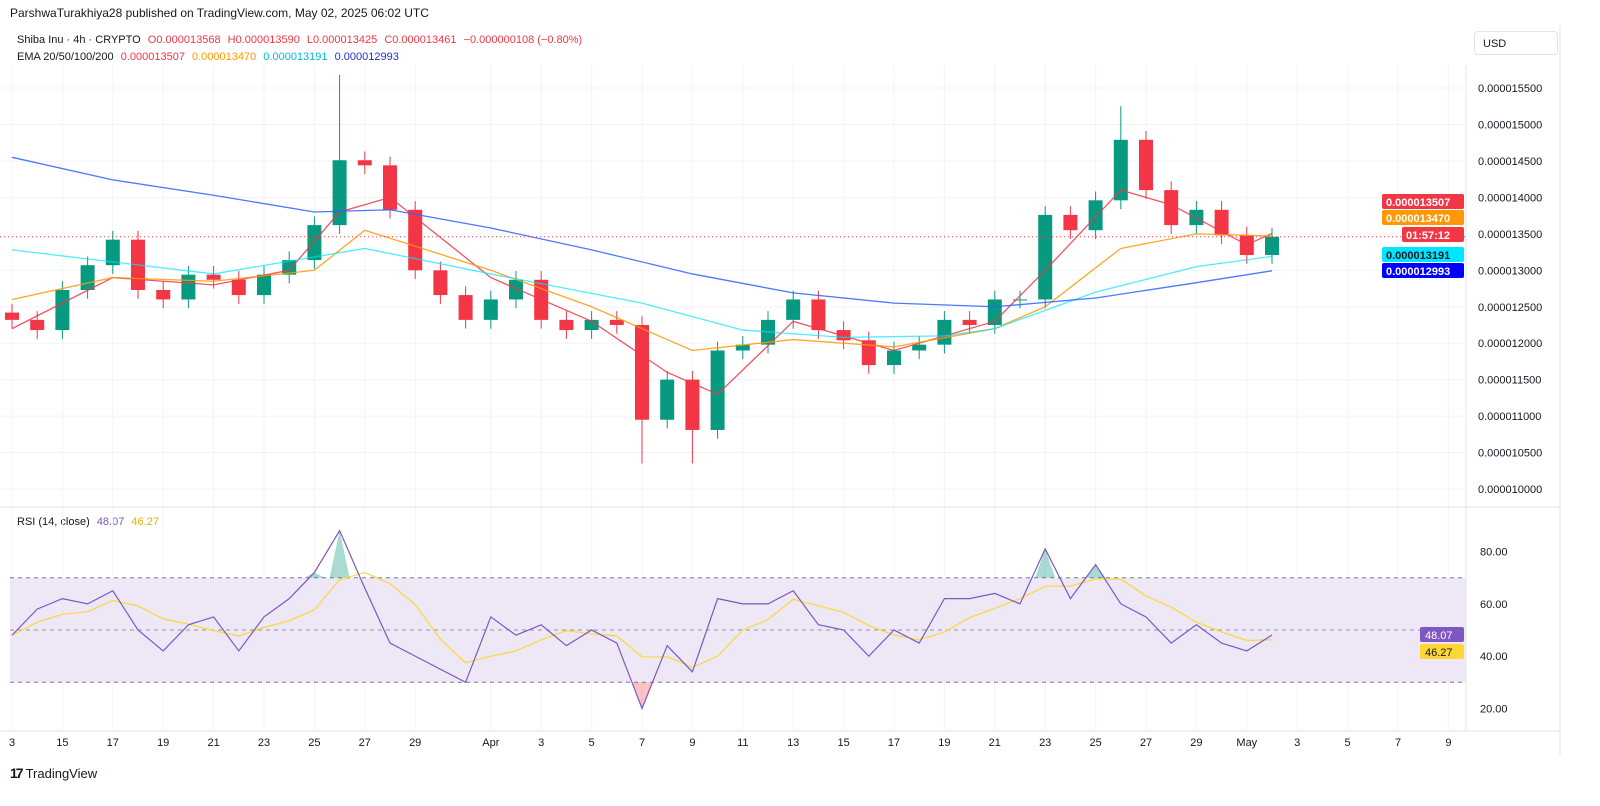 Image resolution: width=1600 pixels, height=806 pixels. Describe the element at coordinates (1433, 234) in the screenshot. I see `countdown-tag` at that location.